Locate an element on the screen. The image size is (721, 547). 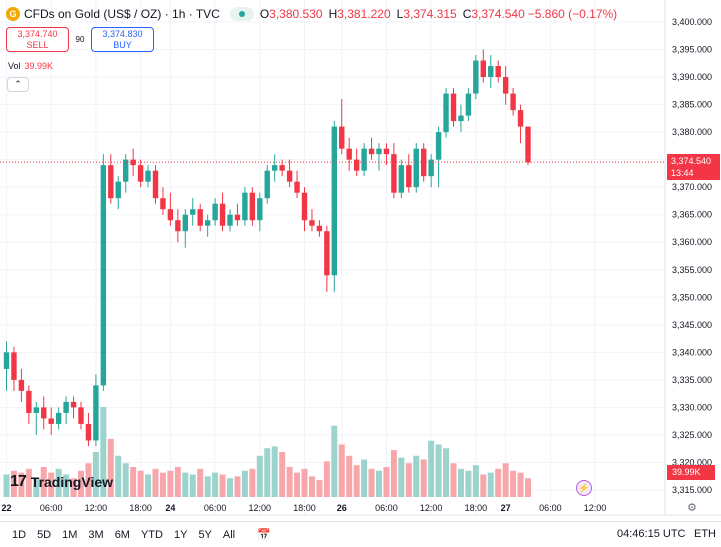
price-tick-label: 3,400.000 is located at coordinates (692, 22).